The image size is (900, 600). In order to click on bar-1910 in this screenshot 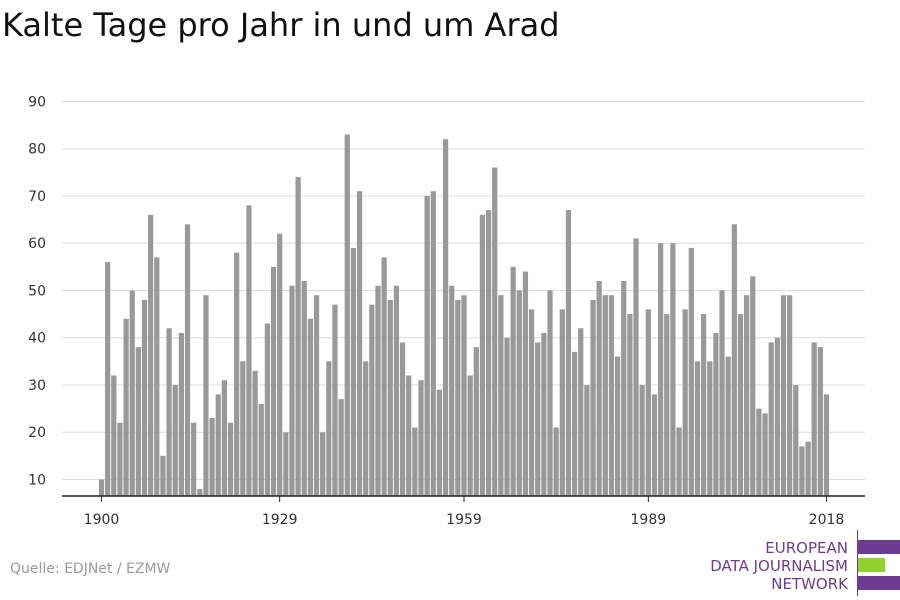, I will do `click(163, 475)`.